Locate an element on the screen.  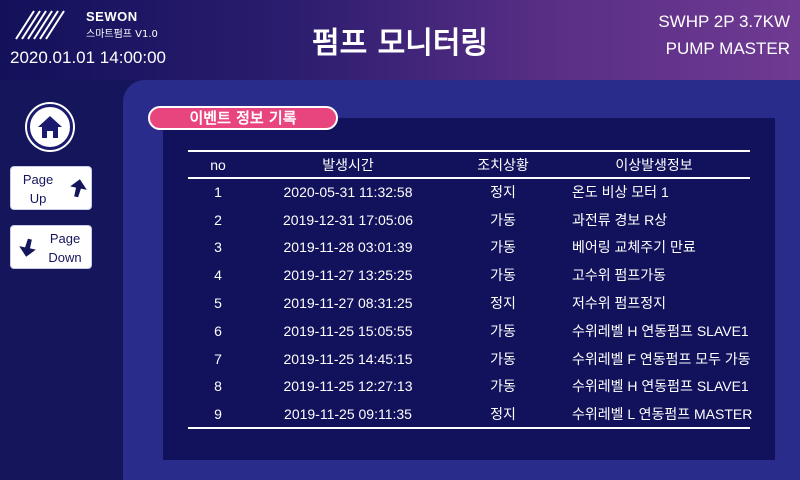
cell-no: 7 is located at coordinates (218, 358).